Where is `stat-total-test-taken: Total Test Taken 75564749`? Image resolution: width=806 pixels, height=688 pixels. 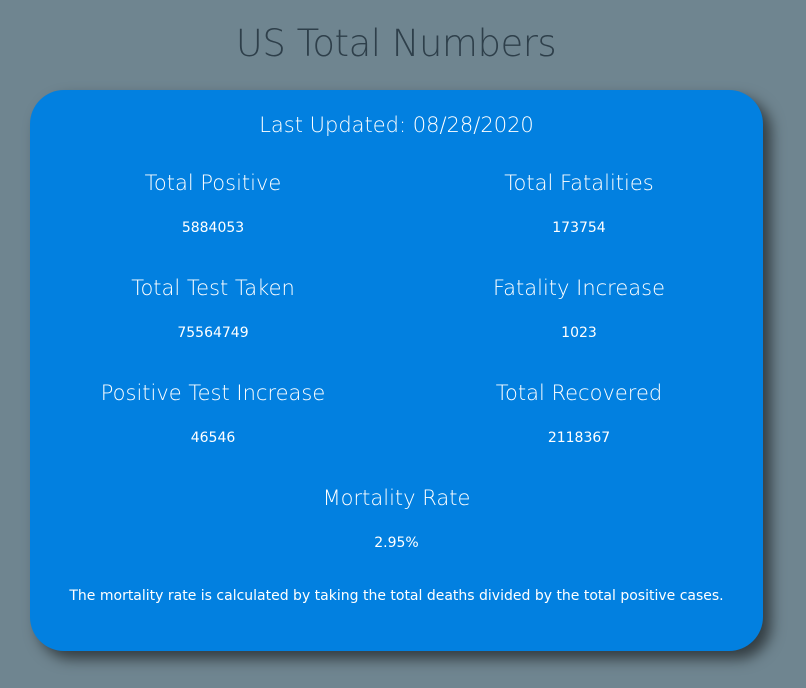 stat-total-test-taken: Total Test Taken 75564749 is located at coordinates (213, 308).